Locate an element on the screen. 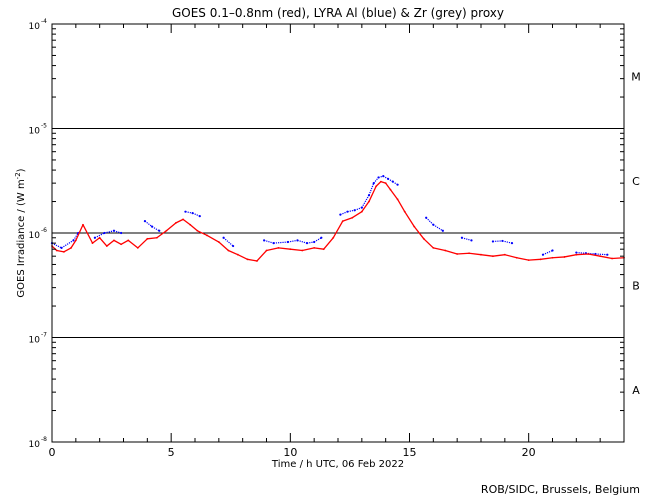 This screenshot has height=499, width=648. x-tick-label: 15 is located at coordinates (410, 452).